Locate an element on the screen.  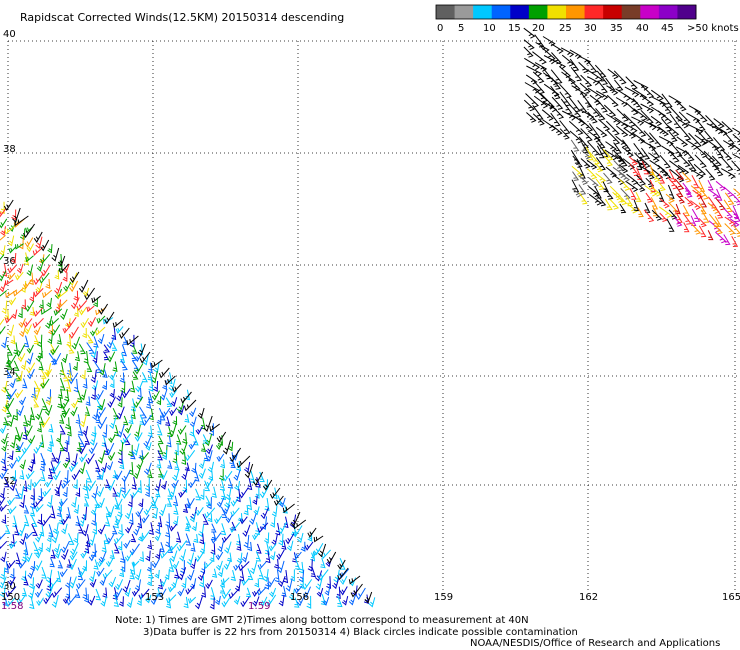
lat-label-32: 32 is located at coordinates (9, 481).